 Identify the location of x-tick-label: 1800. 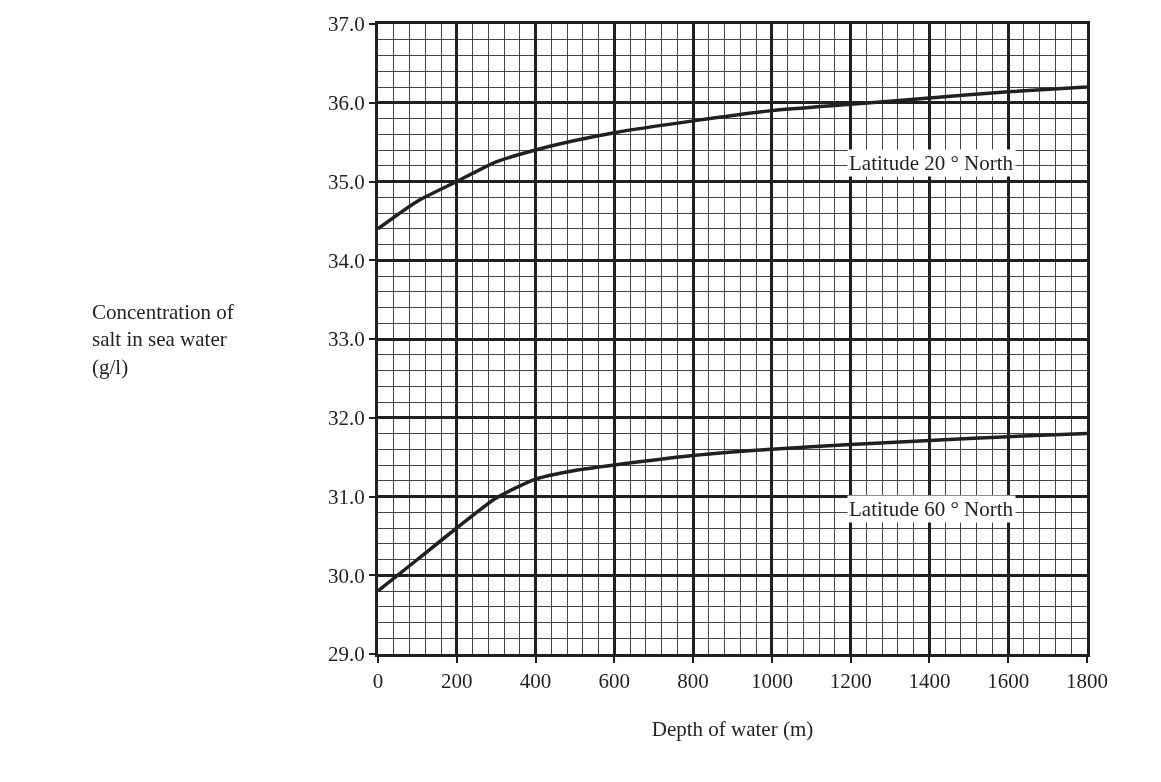
(1087, 681).